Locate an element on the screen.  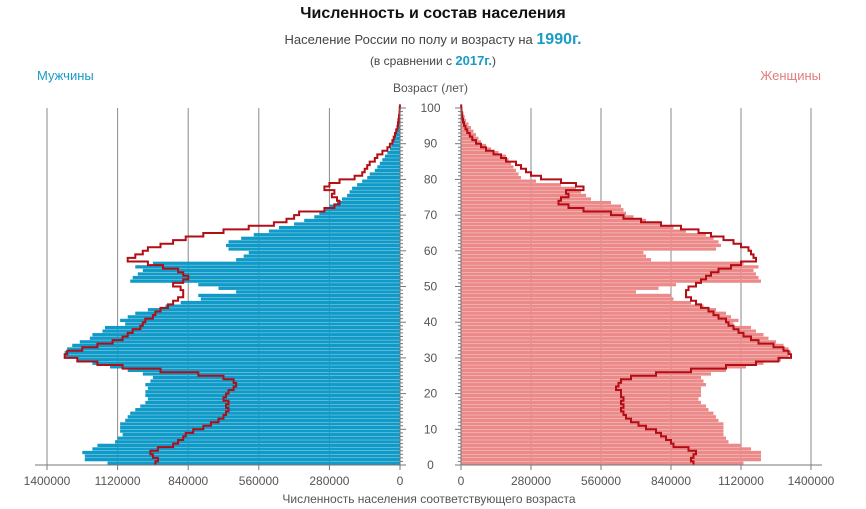
y-tick-label: 40 is located at coordinates (431, 322).